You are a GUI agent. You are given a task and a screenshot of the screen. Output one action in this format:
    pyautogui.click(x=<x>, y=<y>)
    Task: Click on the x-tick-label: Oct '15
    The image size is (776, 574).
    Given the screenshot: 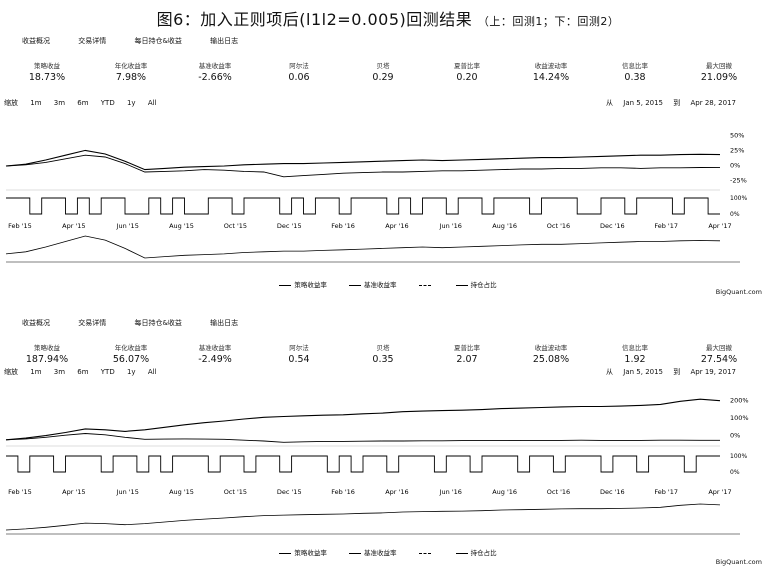 What is the action you would take?
    pyautogui.click(x=235, y=492)
    